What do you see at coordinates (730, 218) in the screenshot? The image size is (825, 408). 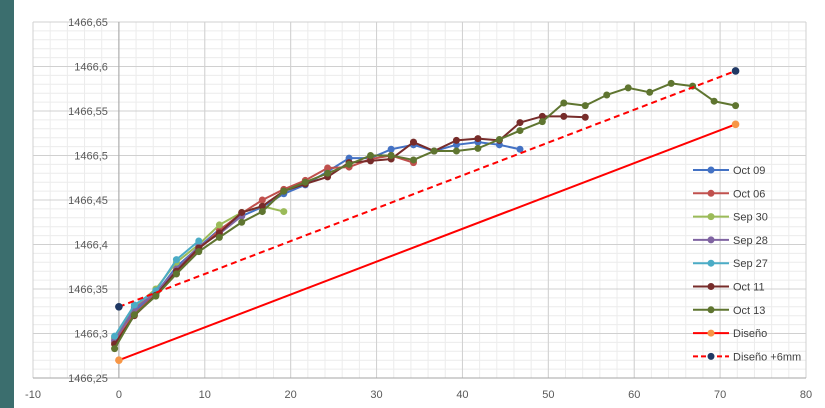 I see `legend-item: Sep 30` at bounding box center [730, 218].